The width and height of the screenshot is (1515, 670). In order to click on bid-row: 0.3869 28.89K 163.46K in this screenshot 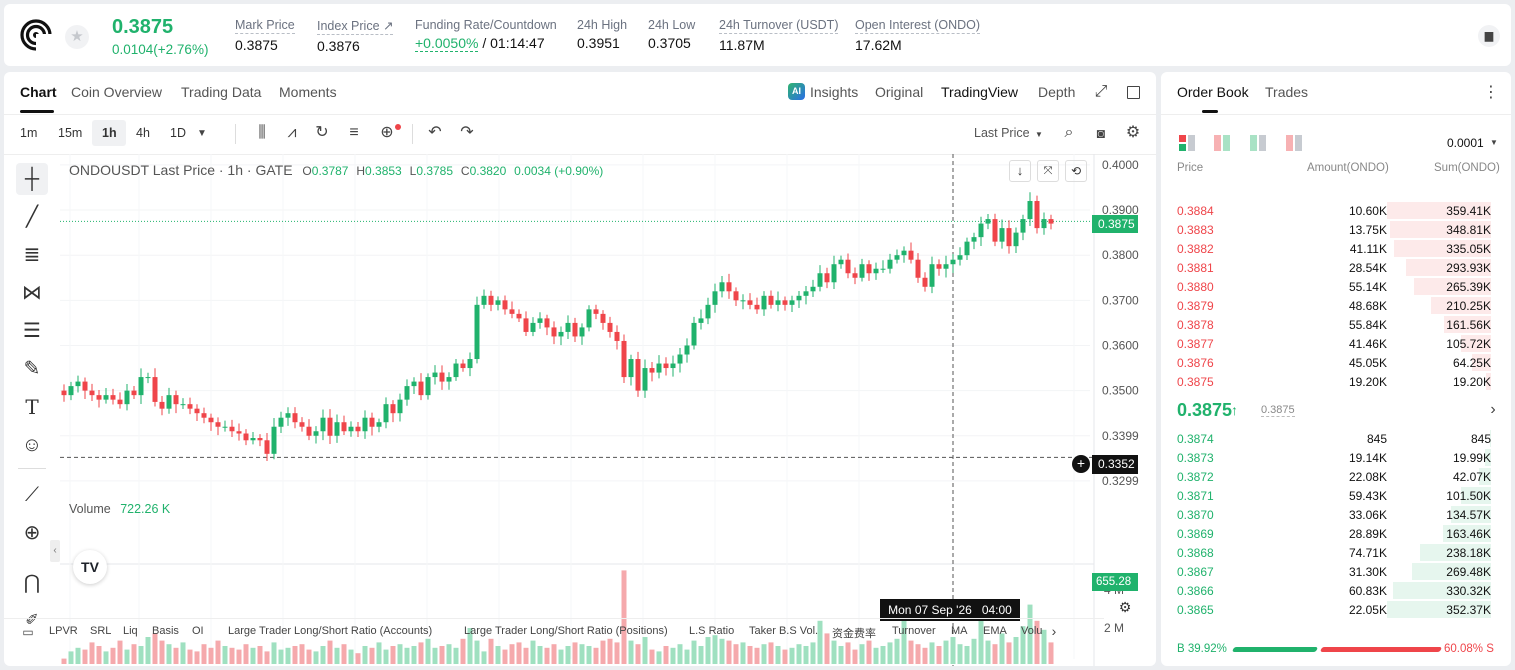, I will do `click(1331, 533)`.